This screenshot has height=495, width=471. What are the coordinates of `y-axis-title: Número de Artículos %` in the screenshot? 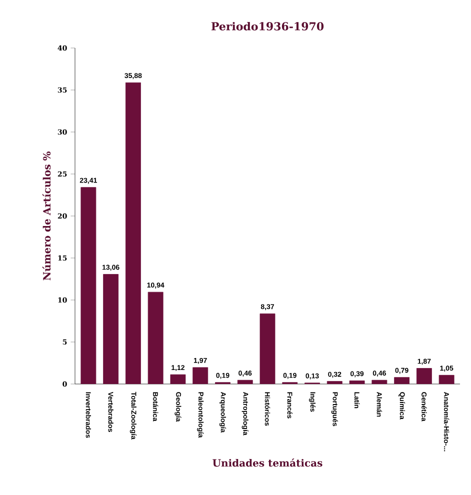 It's located at (46, 215).